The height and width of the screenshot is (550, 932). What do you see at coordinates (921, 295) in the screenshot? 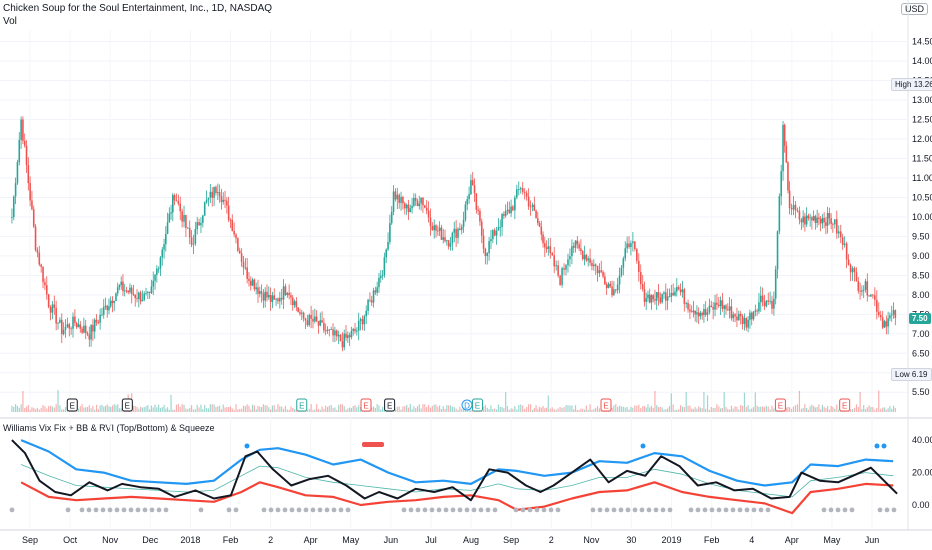
I see `price-tick-label: 8.00` at bounding box center [921, 295].